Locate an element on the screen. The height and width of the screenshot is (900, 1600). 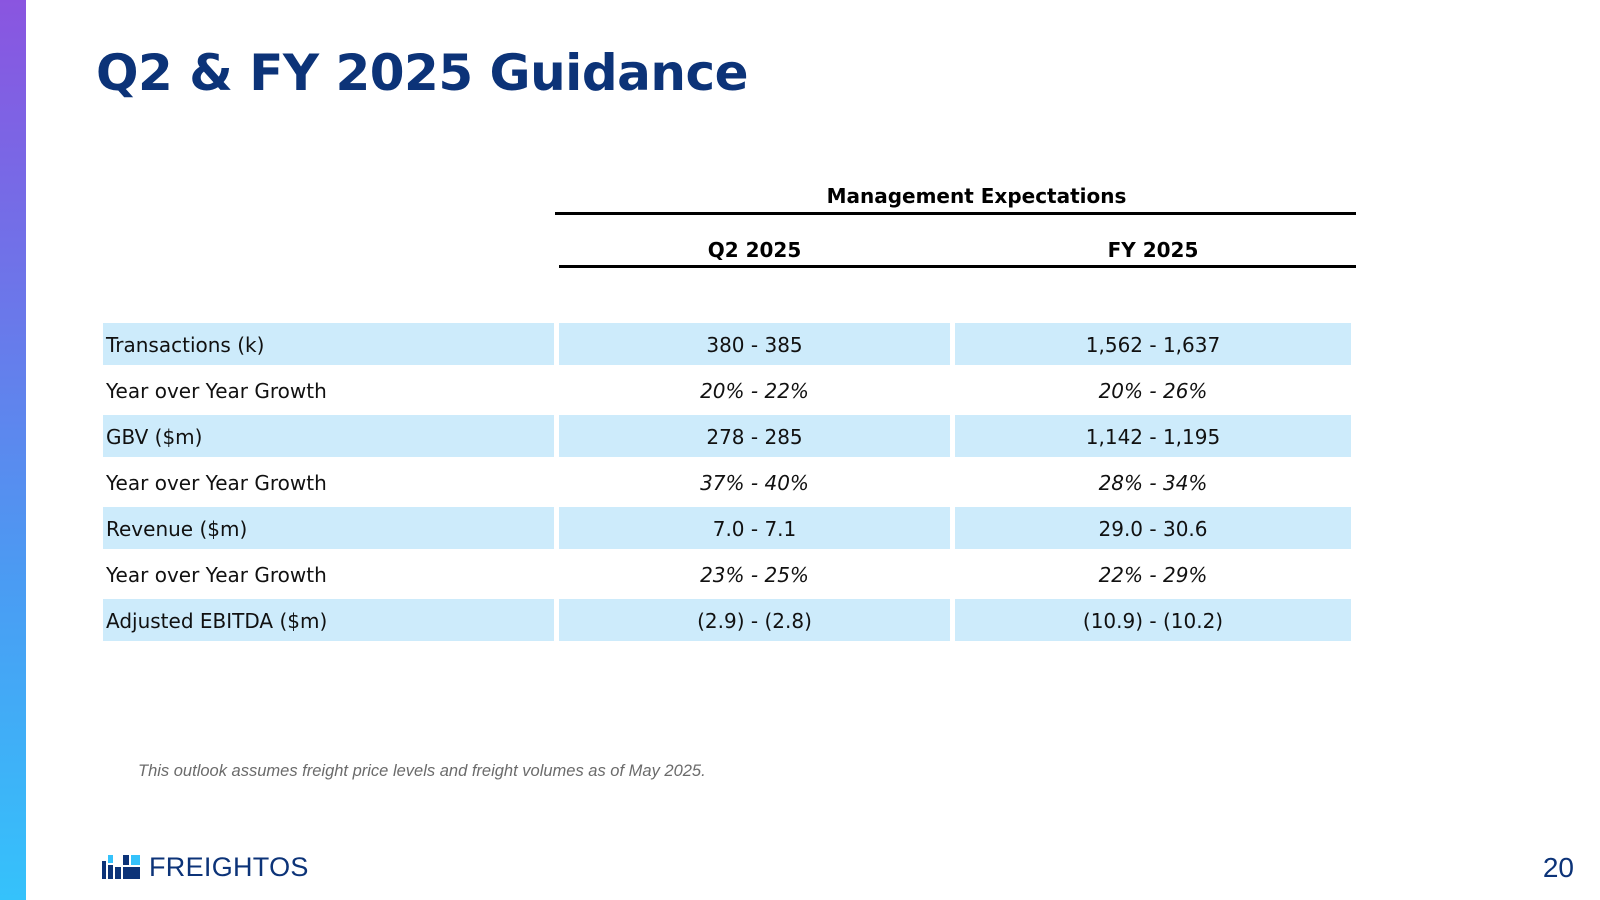
row-label: Adjusted EBITDA ($m) is located at coordinates (328, 620).